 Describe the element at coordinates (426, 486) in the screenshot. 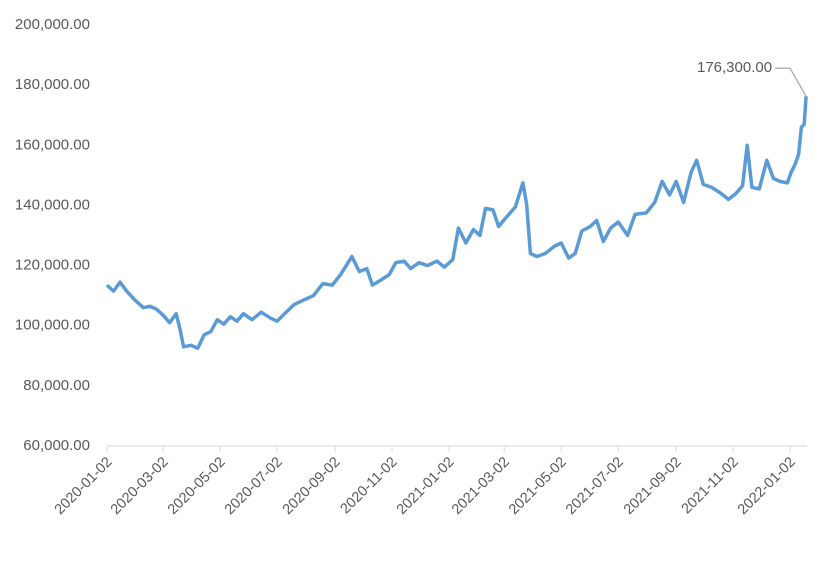

I see `x-tick-label: 2021-01-02` at that location.